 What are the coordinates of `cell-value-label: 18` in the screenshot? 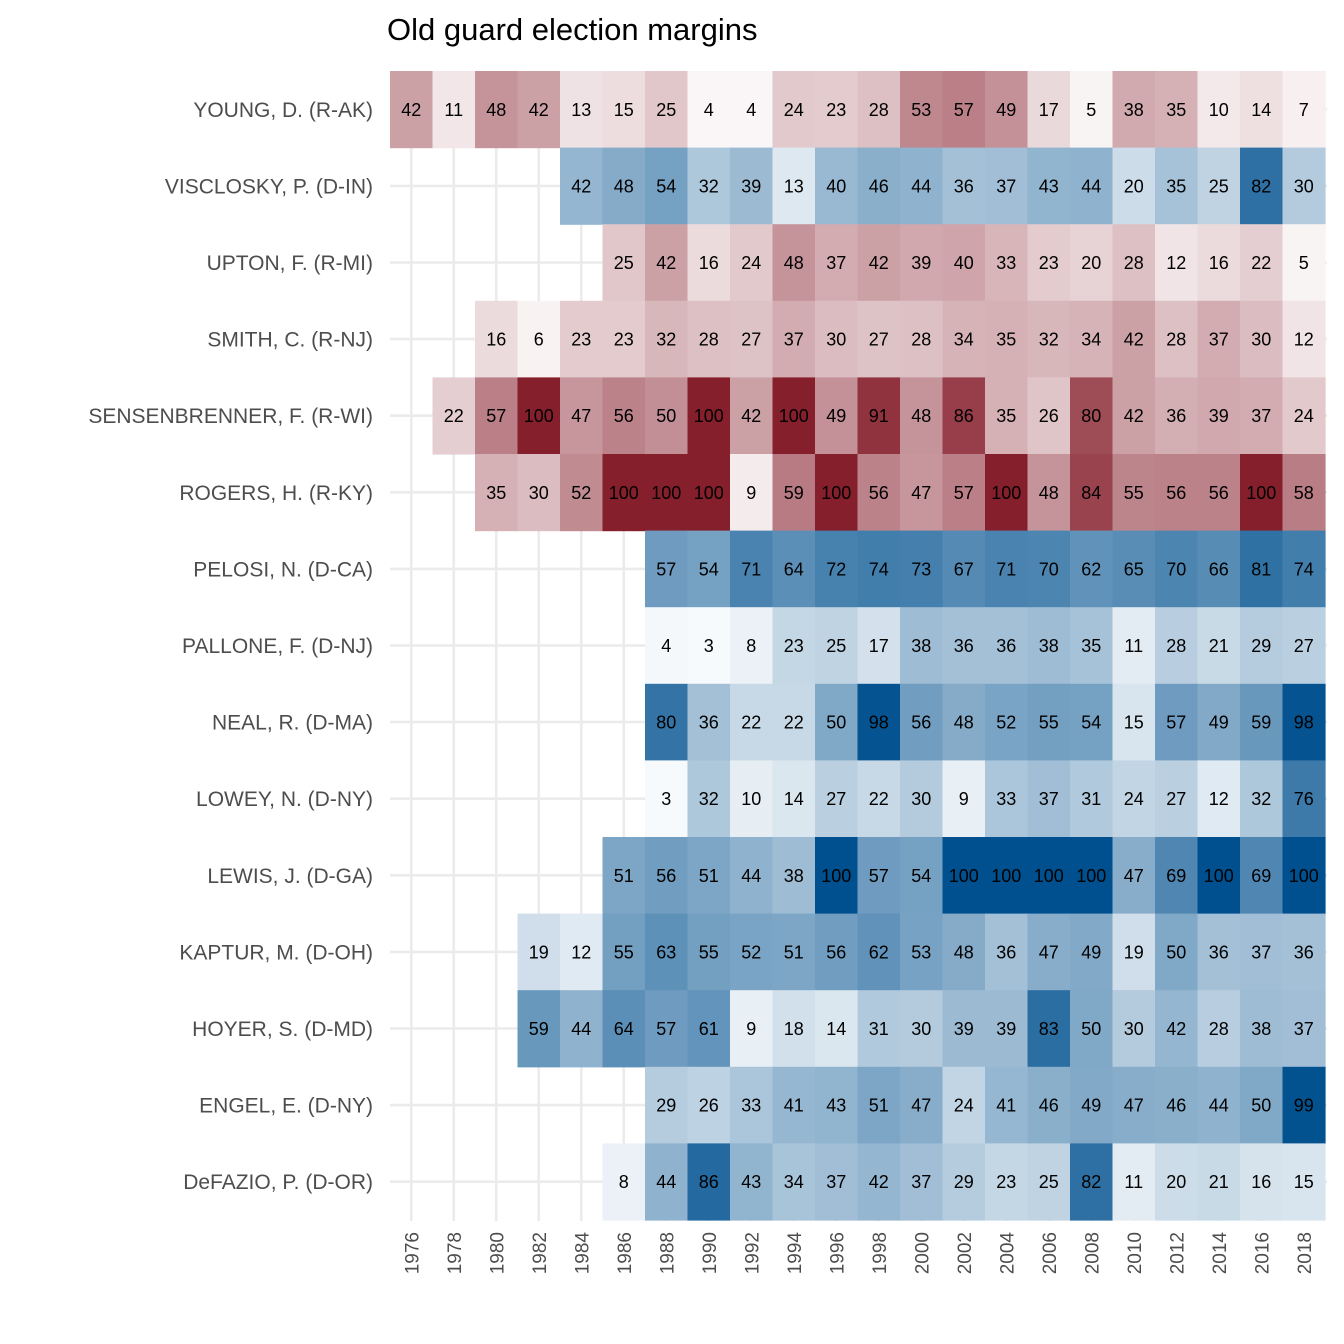 It's located at (794, 1029).